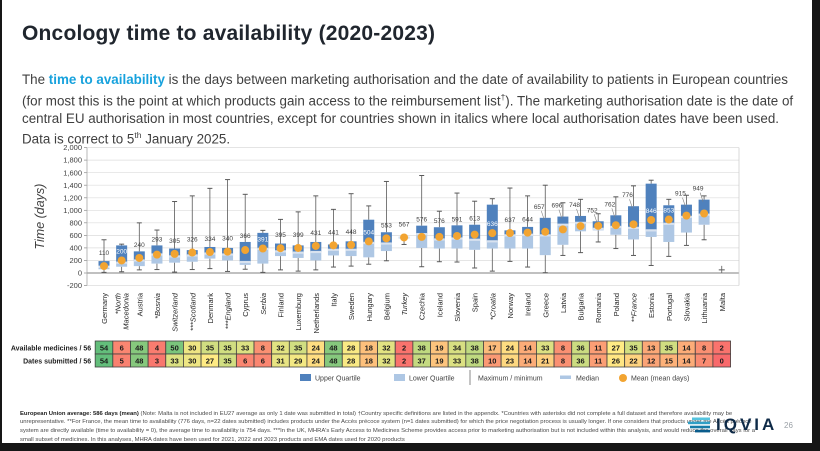  Describe the element at coordinates (174, 284) in the screenshot. I see `box-column-4: 305 Switzerland 50 33` at that location.